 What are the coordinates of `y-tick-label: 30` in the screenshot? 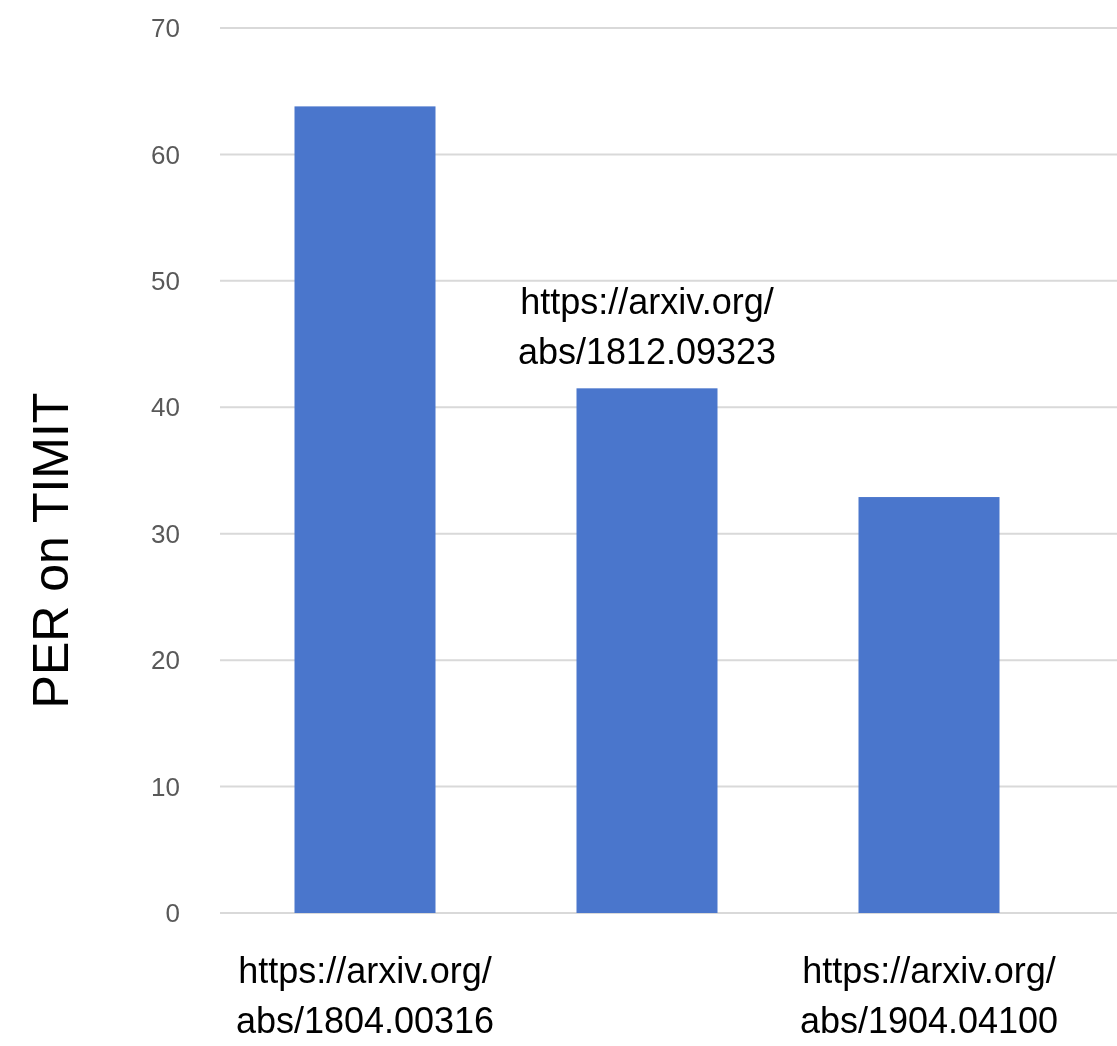 It's located at (165, 533).